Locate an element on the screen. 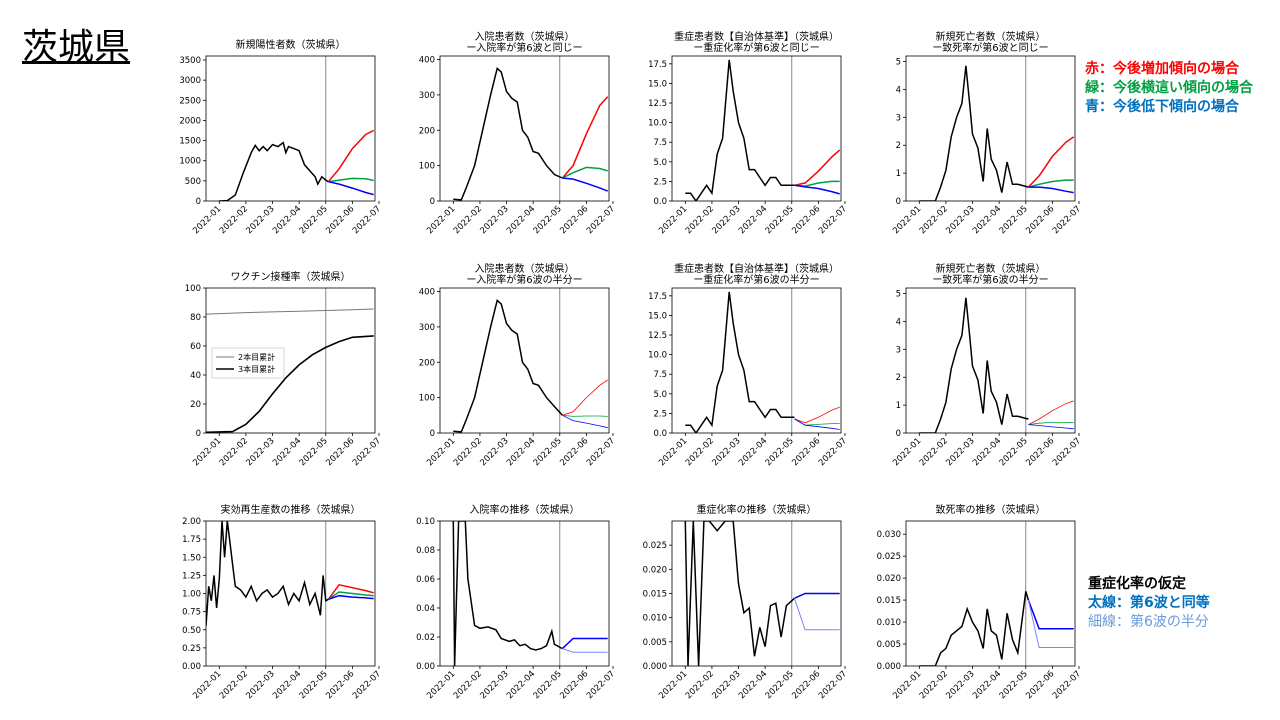 The image size is (1280, 720). chart-title: 入院患者数（茨城県） is located at coordinates (525, 36).